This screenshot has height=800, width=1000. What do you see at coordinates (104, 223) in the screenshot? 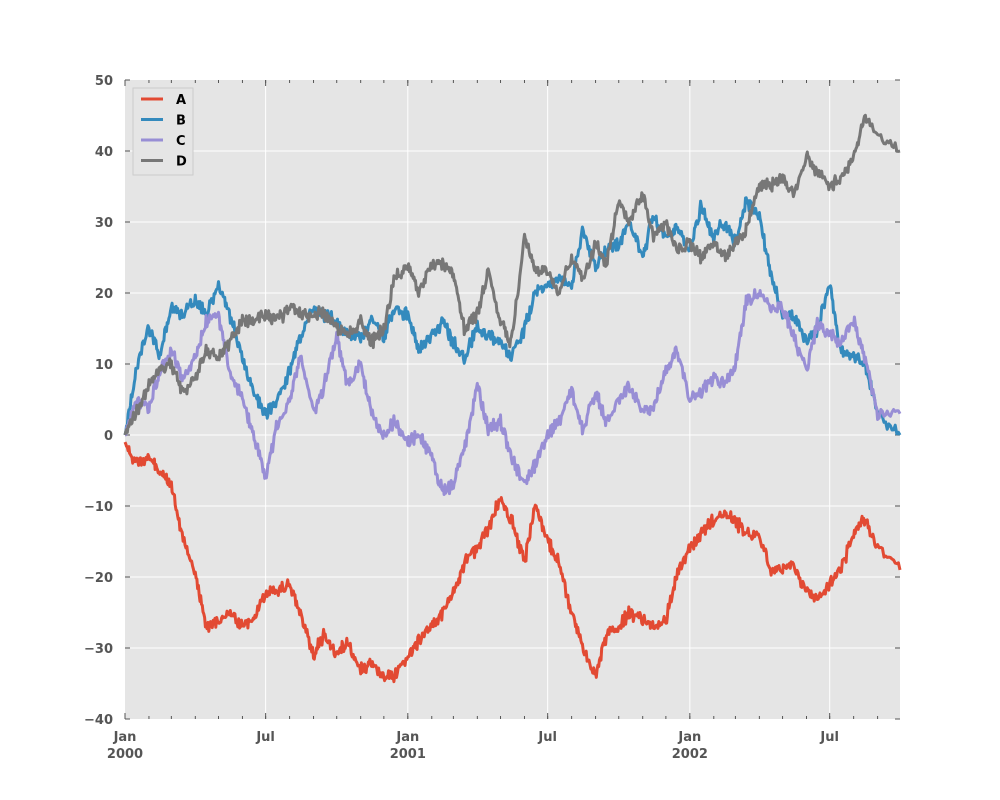
I see `y-tick-label: 30` at bounding box center [104, 223].